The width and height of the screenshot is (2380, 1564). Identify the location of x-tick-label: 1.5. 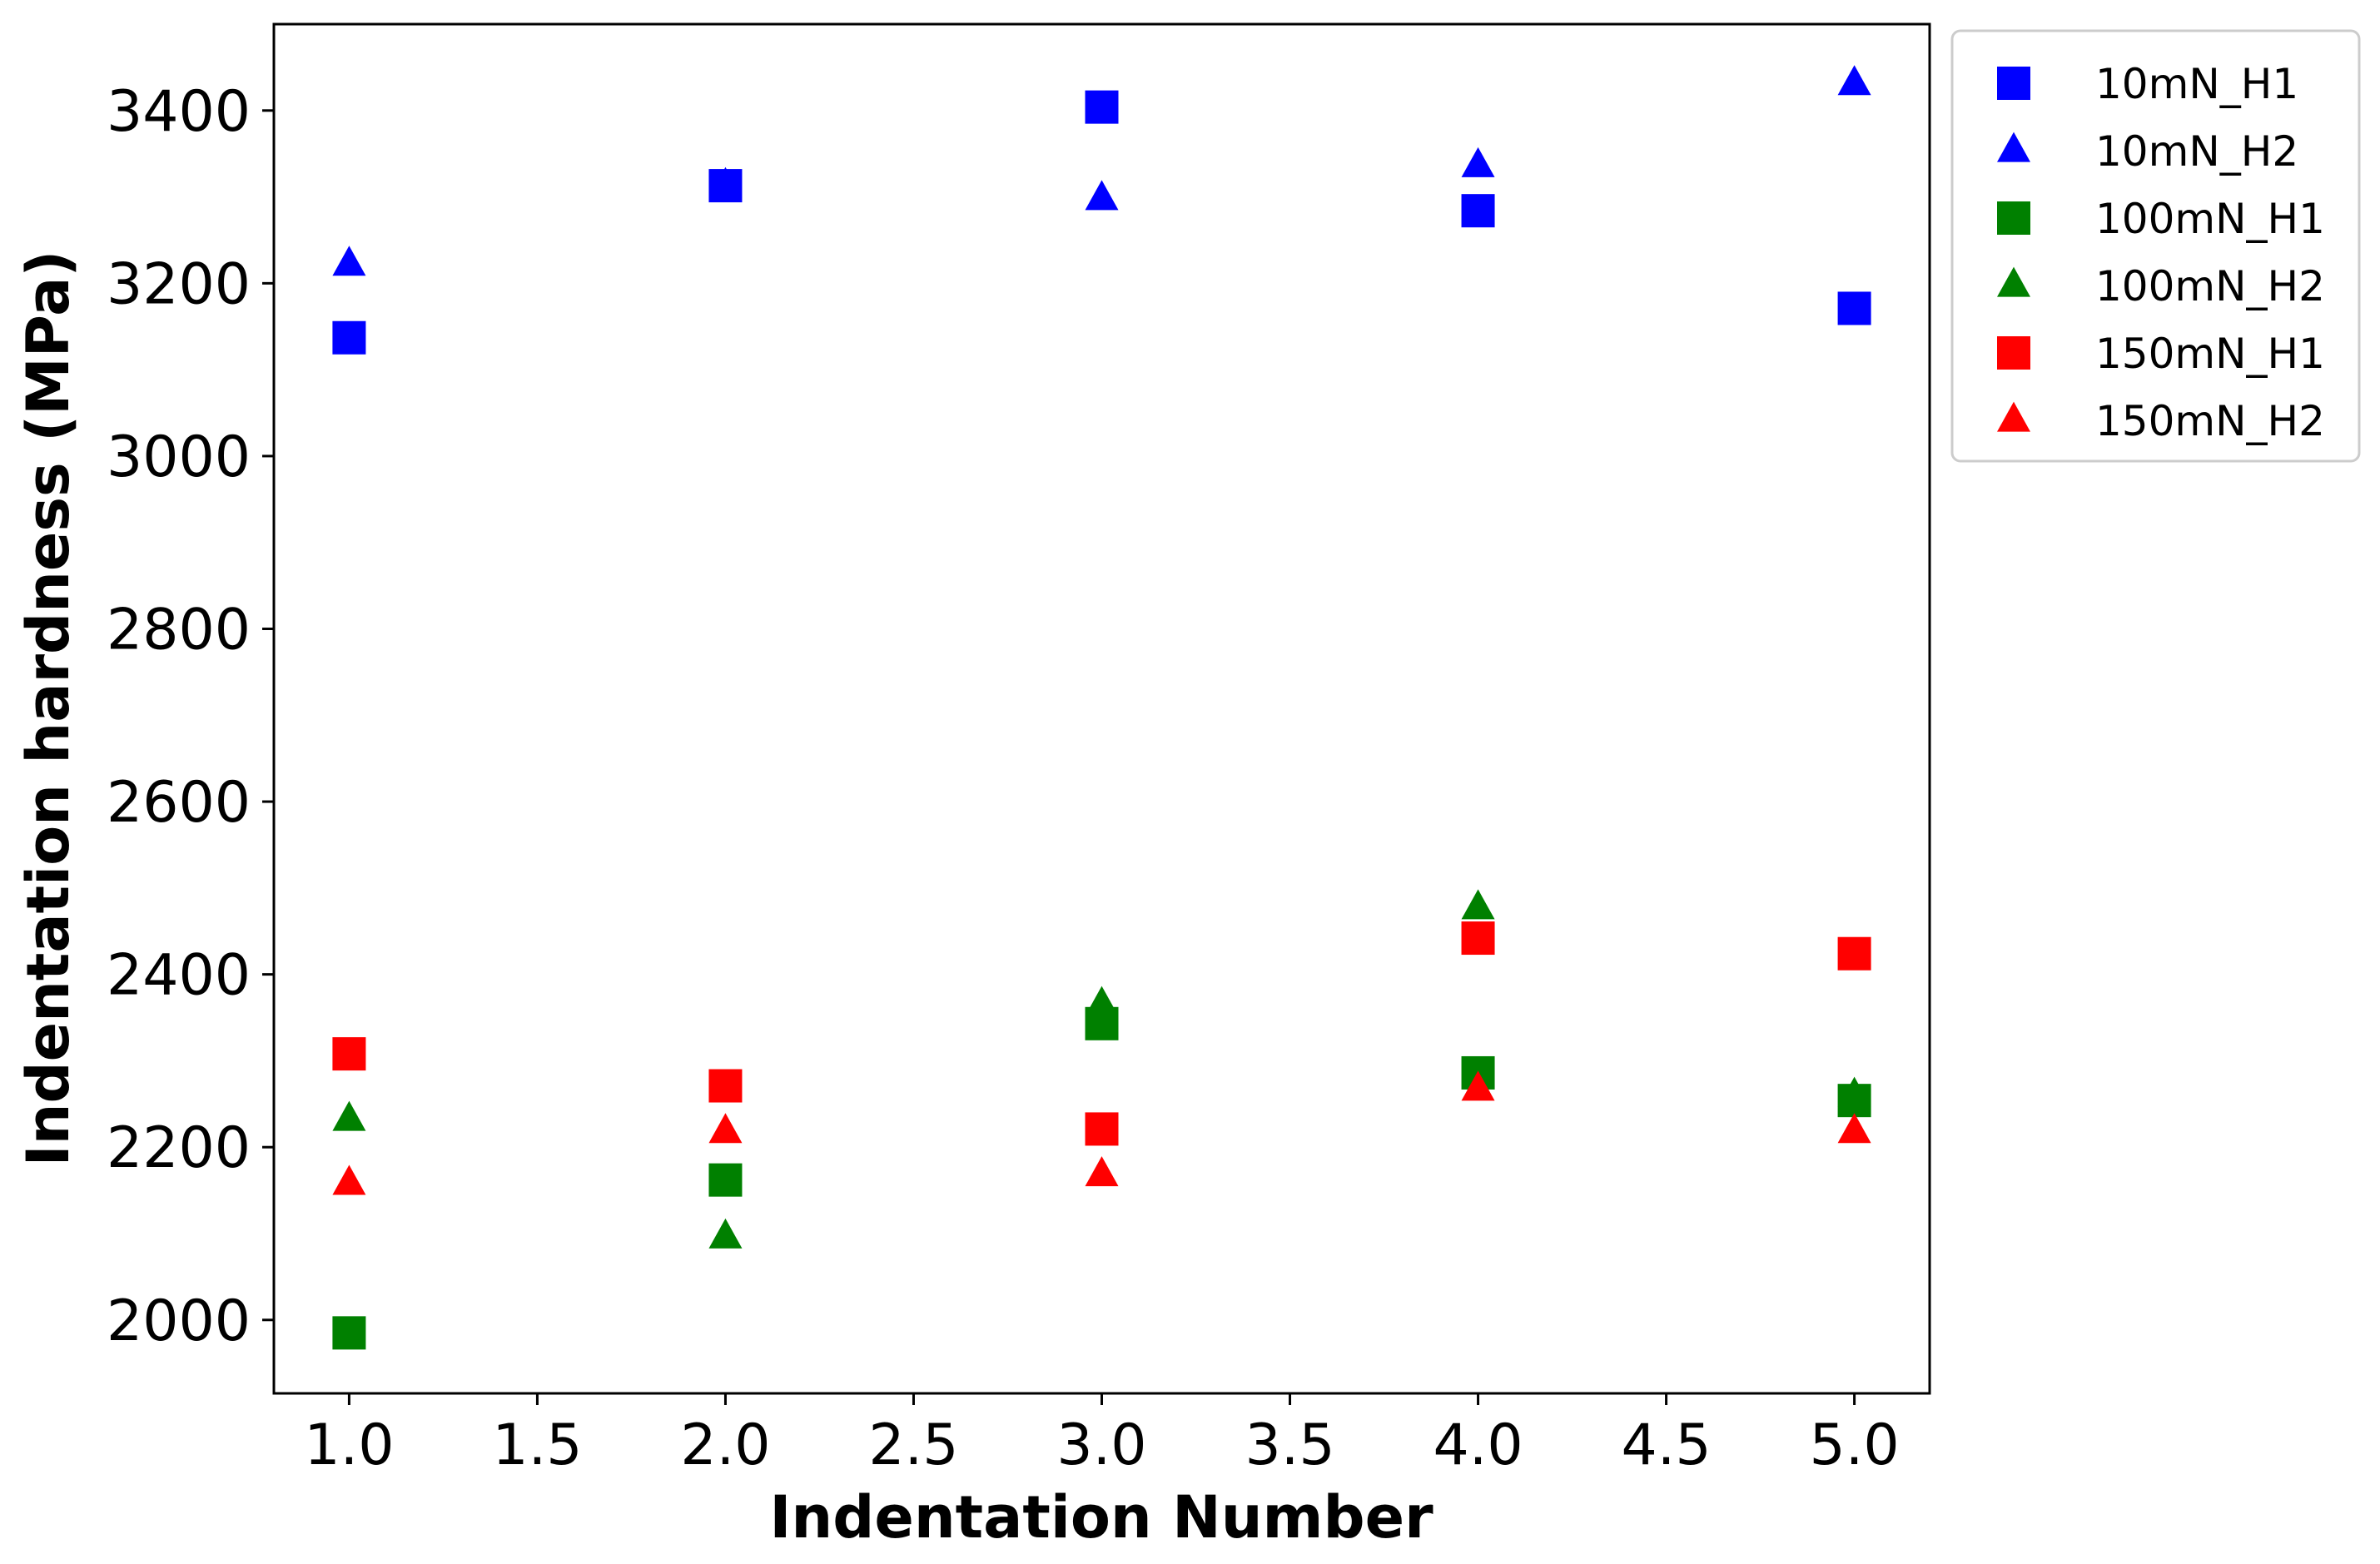
(537, 1445).